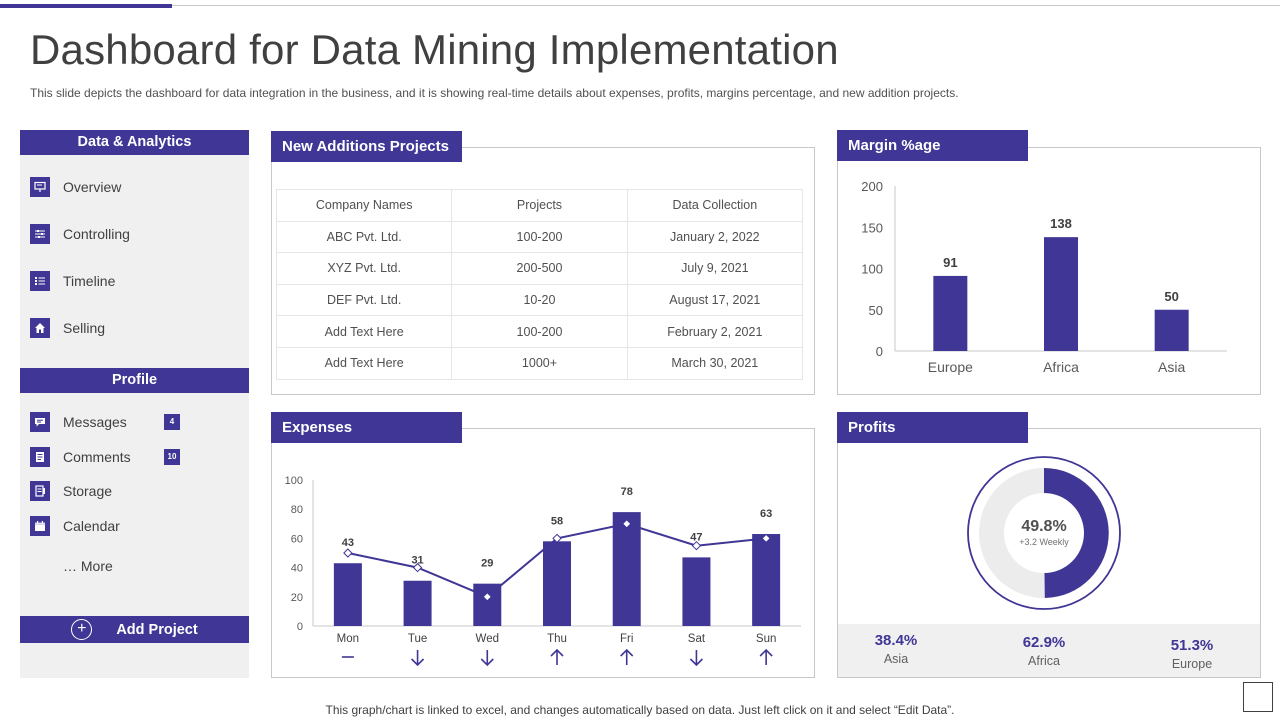 The image size is (1280, 720). What do you see at coordinates (1061, 294) in the screenshot?
I see `bar-africa` at bounding box center [1061, 294].